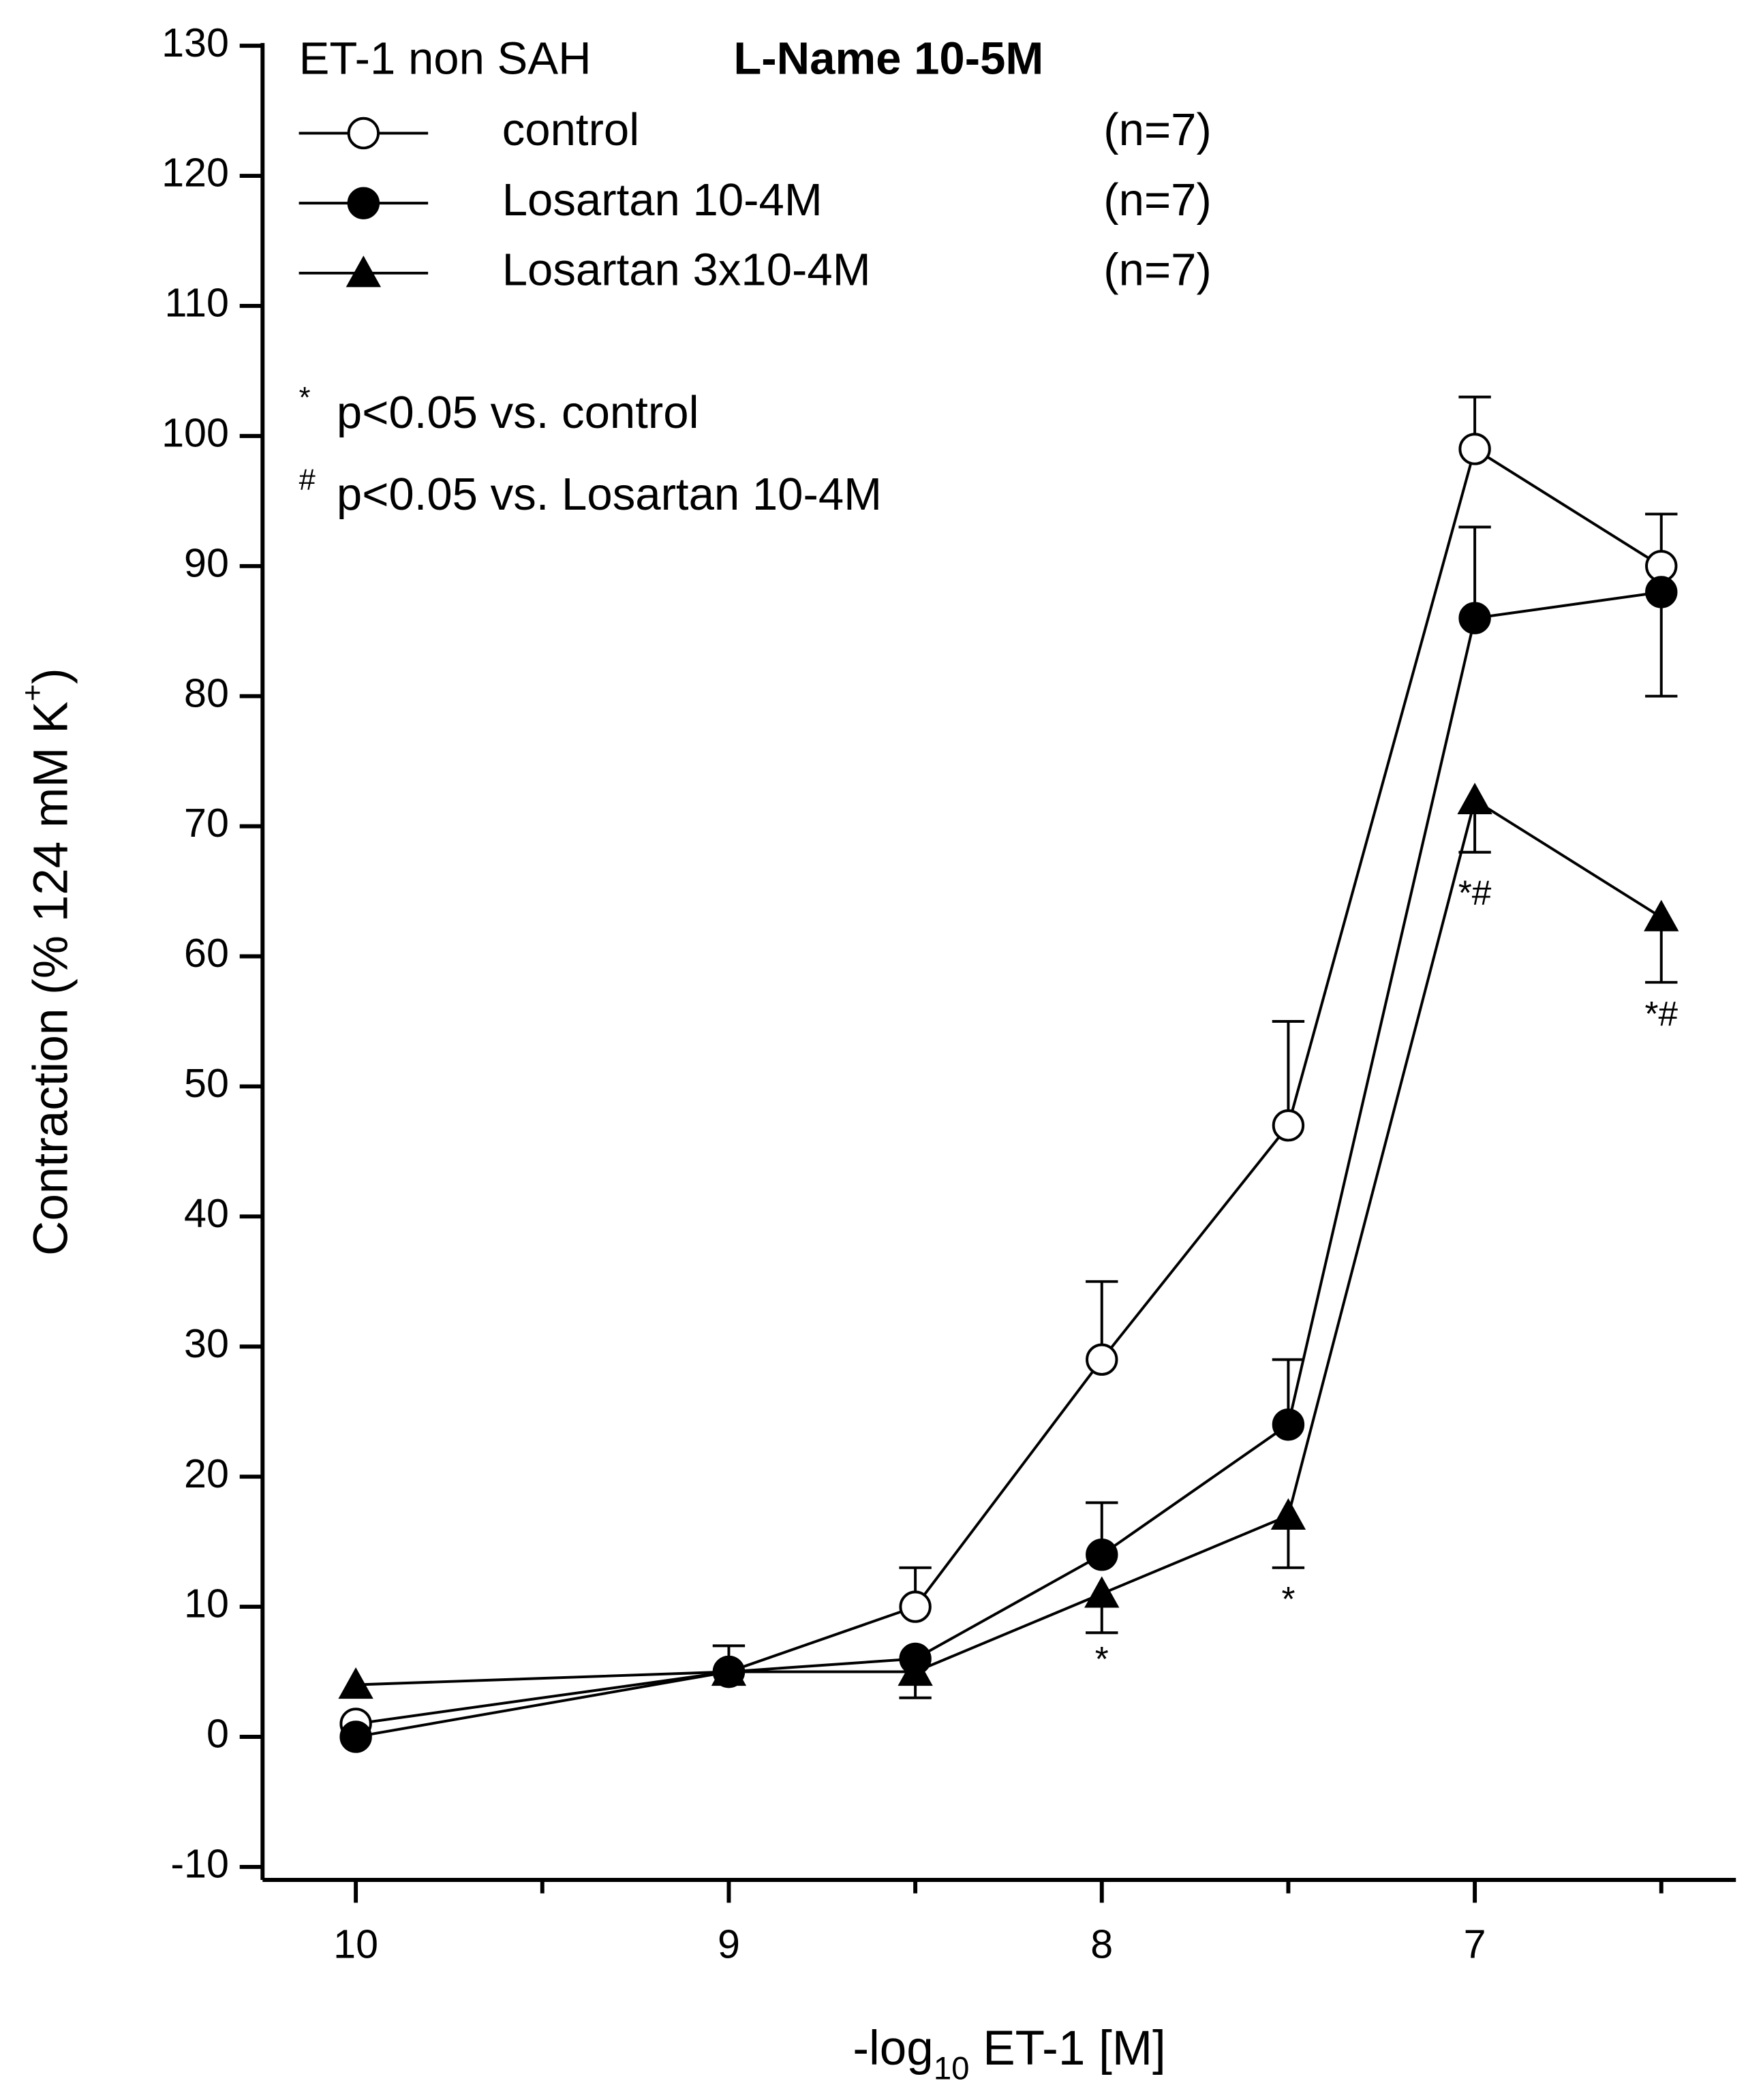 The height and width of the screenshot is (2100, 1763). What do you see at coordinates (206, 692) in the screenshot?
I see `y-tick-label: 80` at bounding box center [206, 692].